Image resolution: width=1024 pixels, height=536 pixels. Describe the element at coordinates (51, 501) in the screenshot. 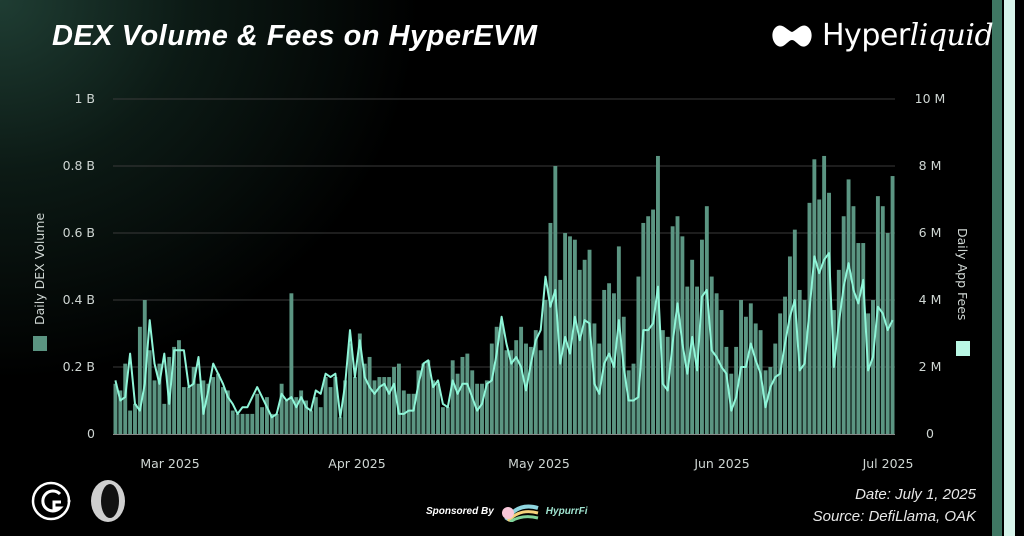

I see `g-logo-icon` at that location.